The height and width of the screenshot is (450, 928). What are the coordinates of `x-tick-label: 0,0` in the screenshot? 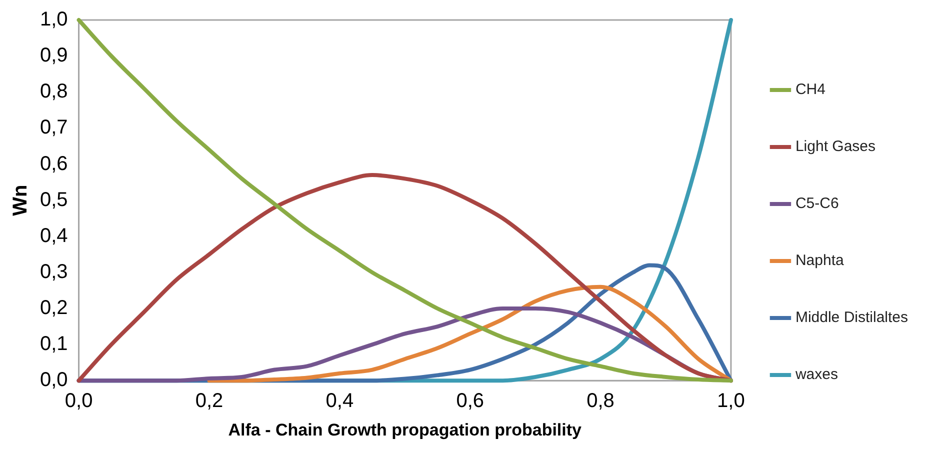 It's located at (78, 401).